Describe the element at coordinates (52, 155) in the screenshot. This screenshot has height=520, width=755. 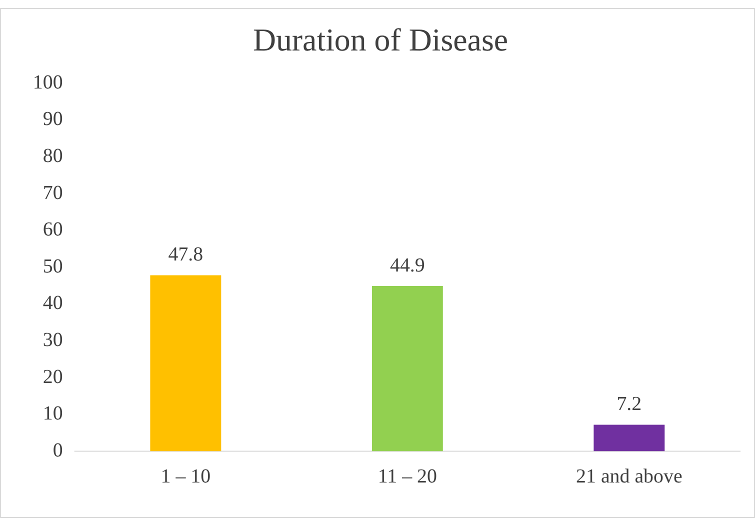
I see `y-tick-label: 80` at that location.